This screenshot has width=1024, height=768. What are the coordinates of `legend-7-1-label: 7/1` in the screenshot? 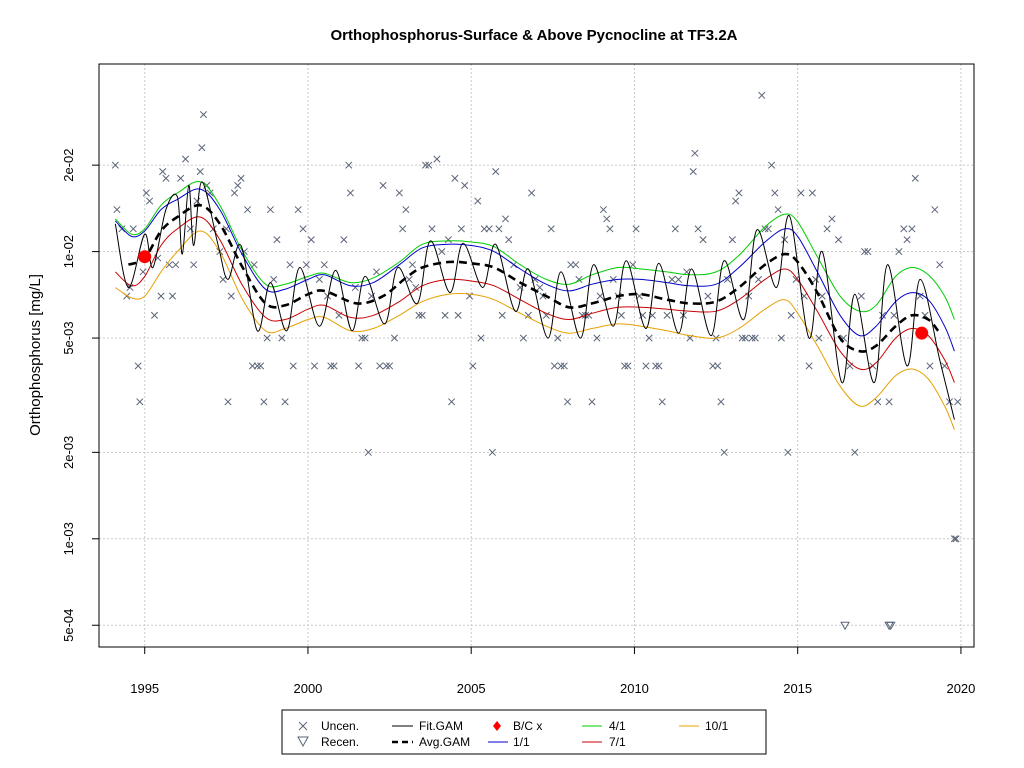 It's located at (617, 742).